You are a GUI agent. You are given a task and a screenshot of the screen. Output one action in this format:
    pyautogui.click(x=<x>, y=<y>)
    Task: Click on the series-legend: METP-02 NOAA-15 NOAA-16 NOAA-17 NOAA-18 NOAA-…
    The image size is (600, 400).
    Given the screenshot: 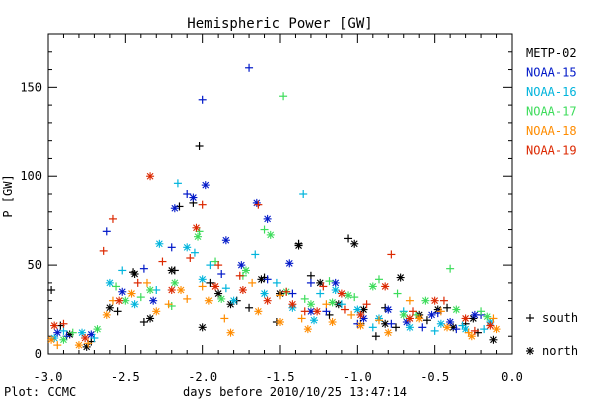 What is the action you would take?
    pyautogui.click(x=551, y=102)
    